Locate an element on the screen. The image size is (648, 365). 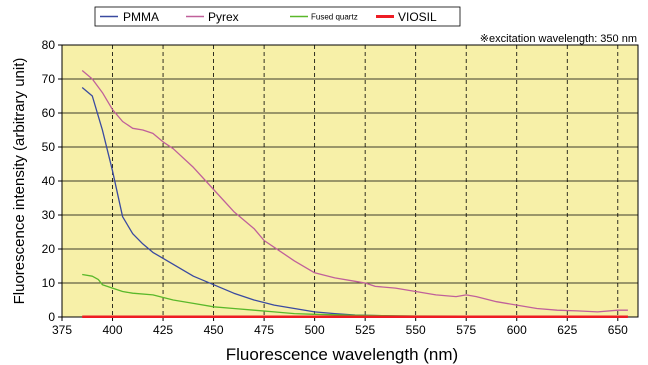
x-tick-label: 625 is located at coordinates (567, 330).